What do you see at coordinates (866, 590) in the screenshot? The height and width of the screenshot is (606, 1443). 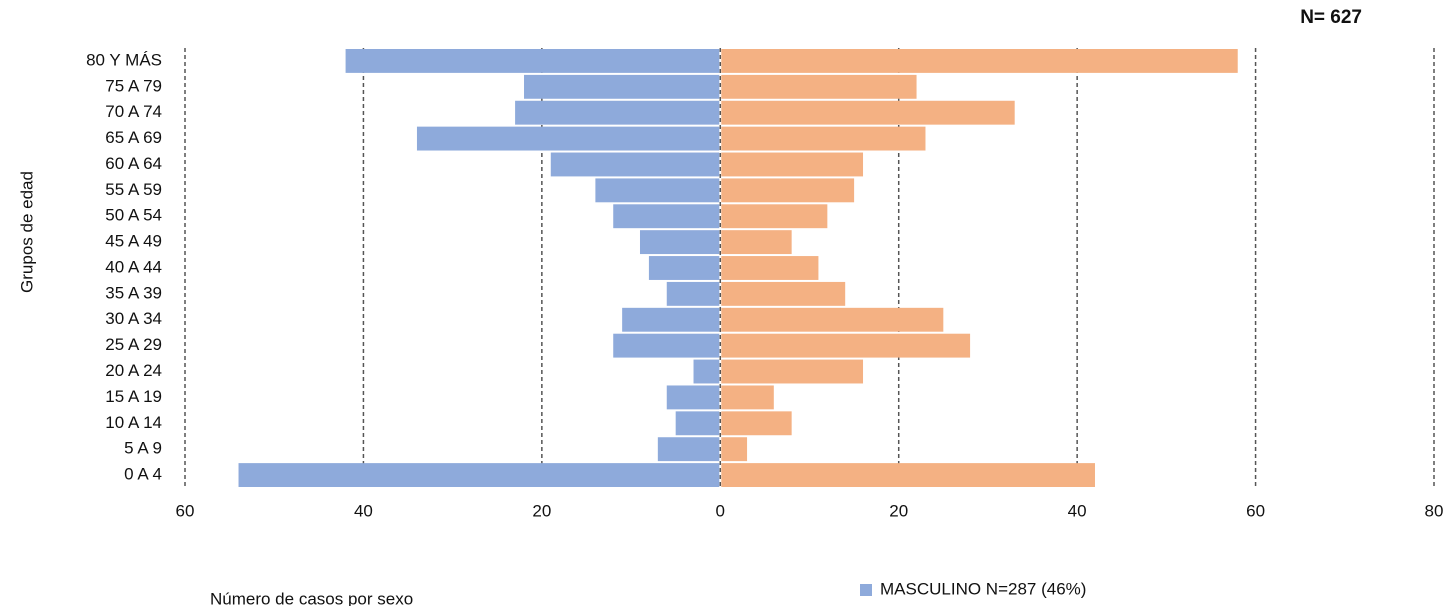 I see `legend-swatch` at bounding box center [866, 590].